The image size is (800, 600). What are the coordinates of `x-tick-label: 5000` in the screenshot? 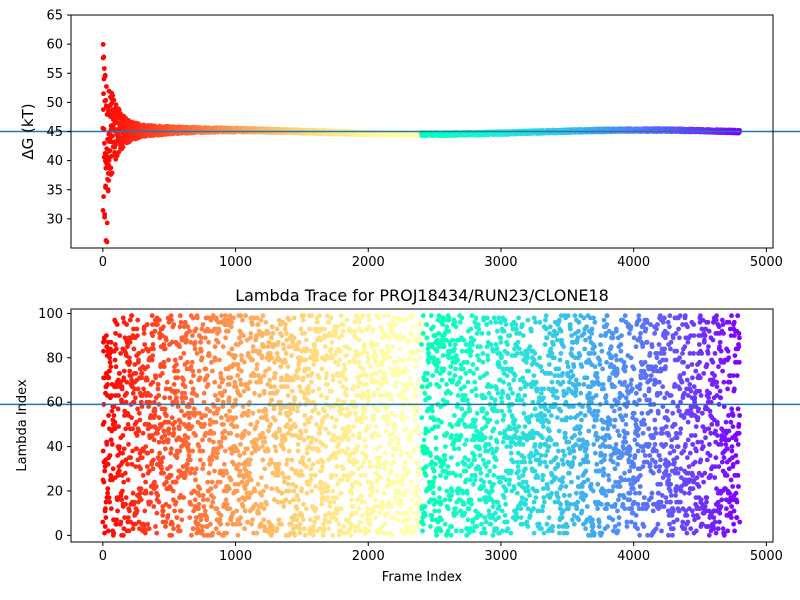 It's located at (766, 262).